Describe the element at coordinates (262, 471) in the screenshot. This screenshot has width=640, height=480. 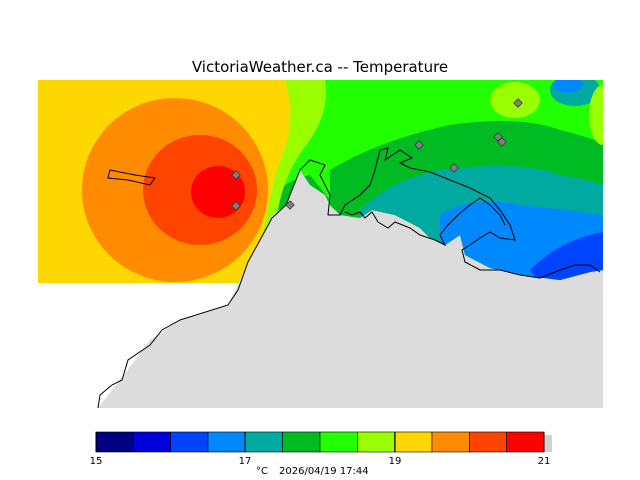
I see `legend-unit: °C` at that location.